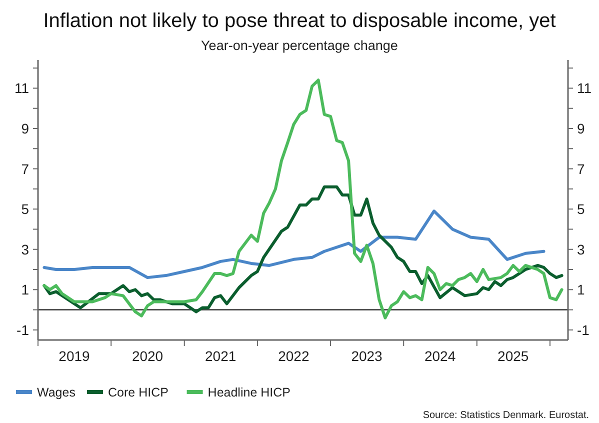  Describe the element at coordinates (367, 356) in the screenshot. I see `x-tick-label: 2023` at that location.